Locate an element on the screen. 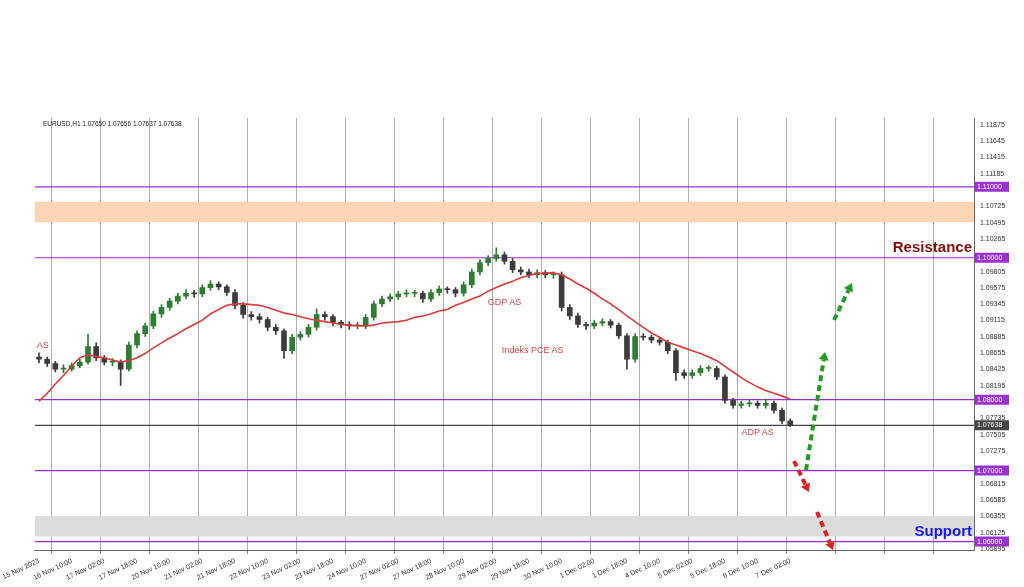 The width and height of the screenshot is (1024, 587). annotation: Resistance is located at coordinates (932, 247).